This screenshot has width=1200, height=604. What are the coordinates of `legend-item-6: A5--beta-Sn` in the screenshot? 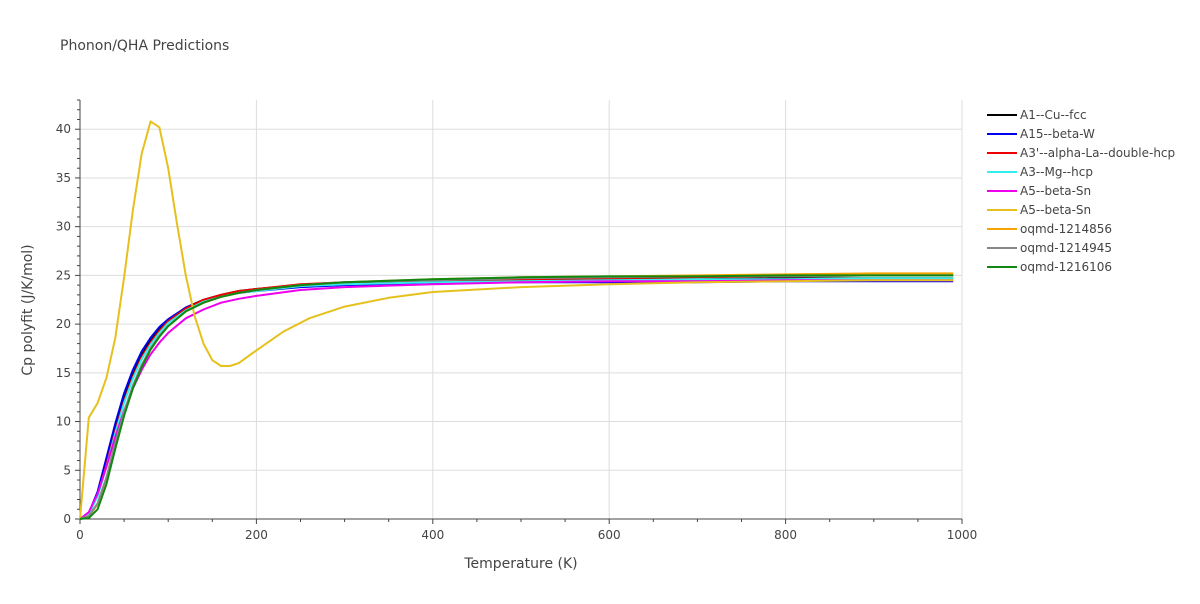 It's located at (1039, 210).